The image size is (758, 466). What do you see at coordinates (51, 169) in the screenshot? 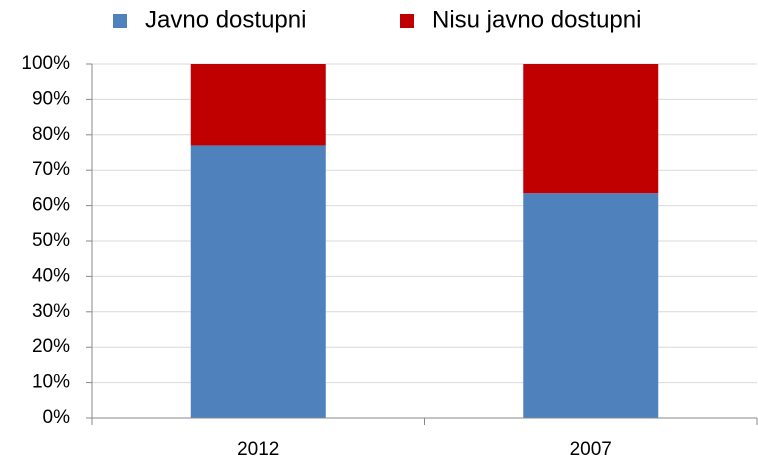
I see `y-tick-label: 70%` at bounding box center [51, 169].